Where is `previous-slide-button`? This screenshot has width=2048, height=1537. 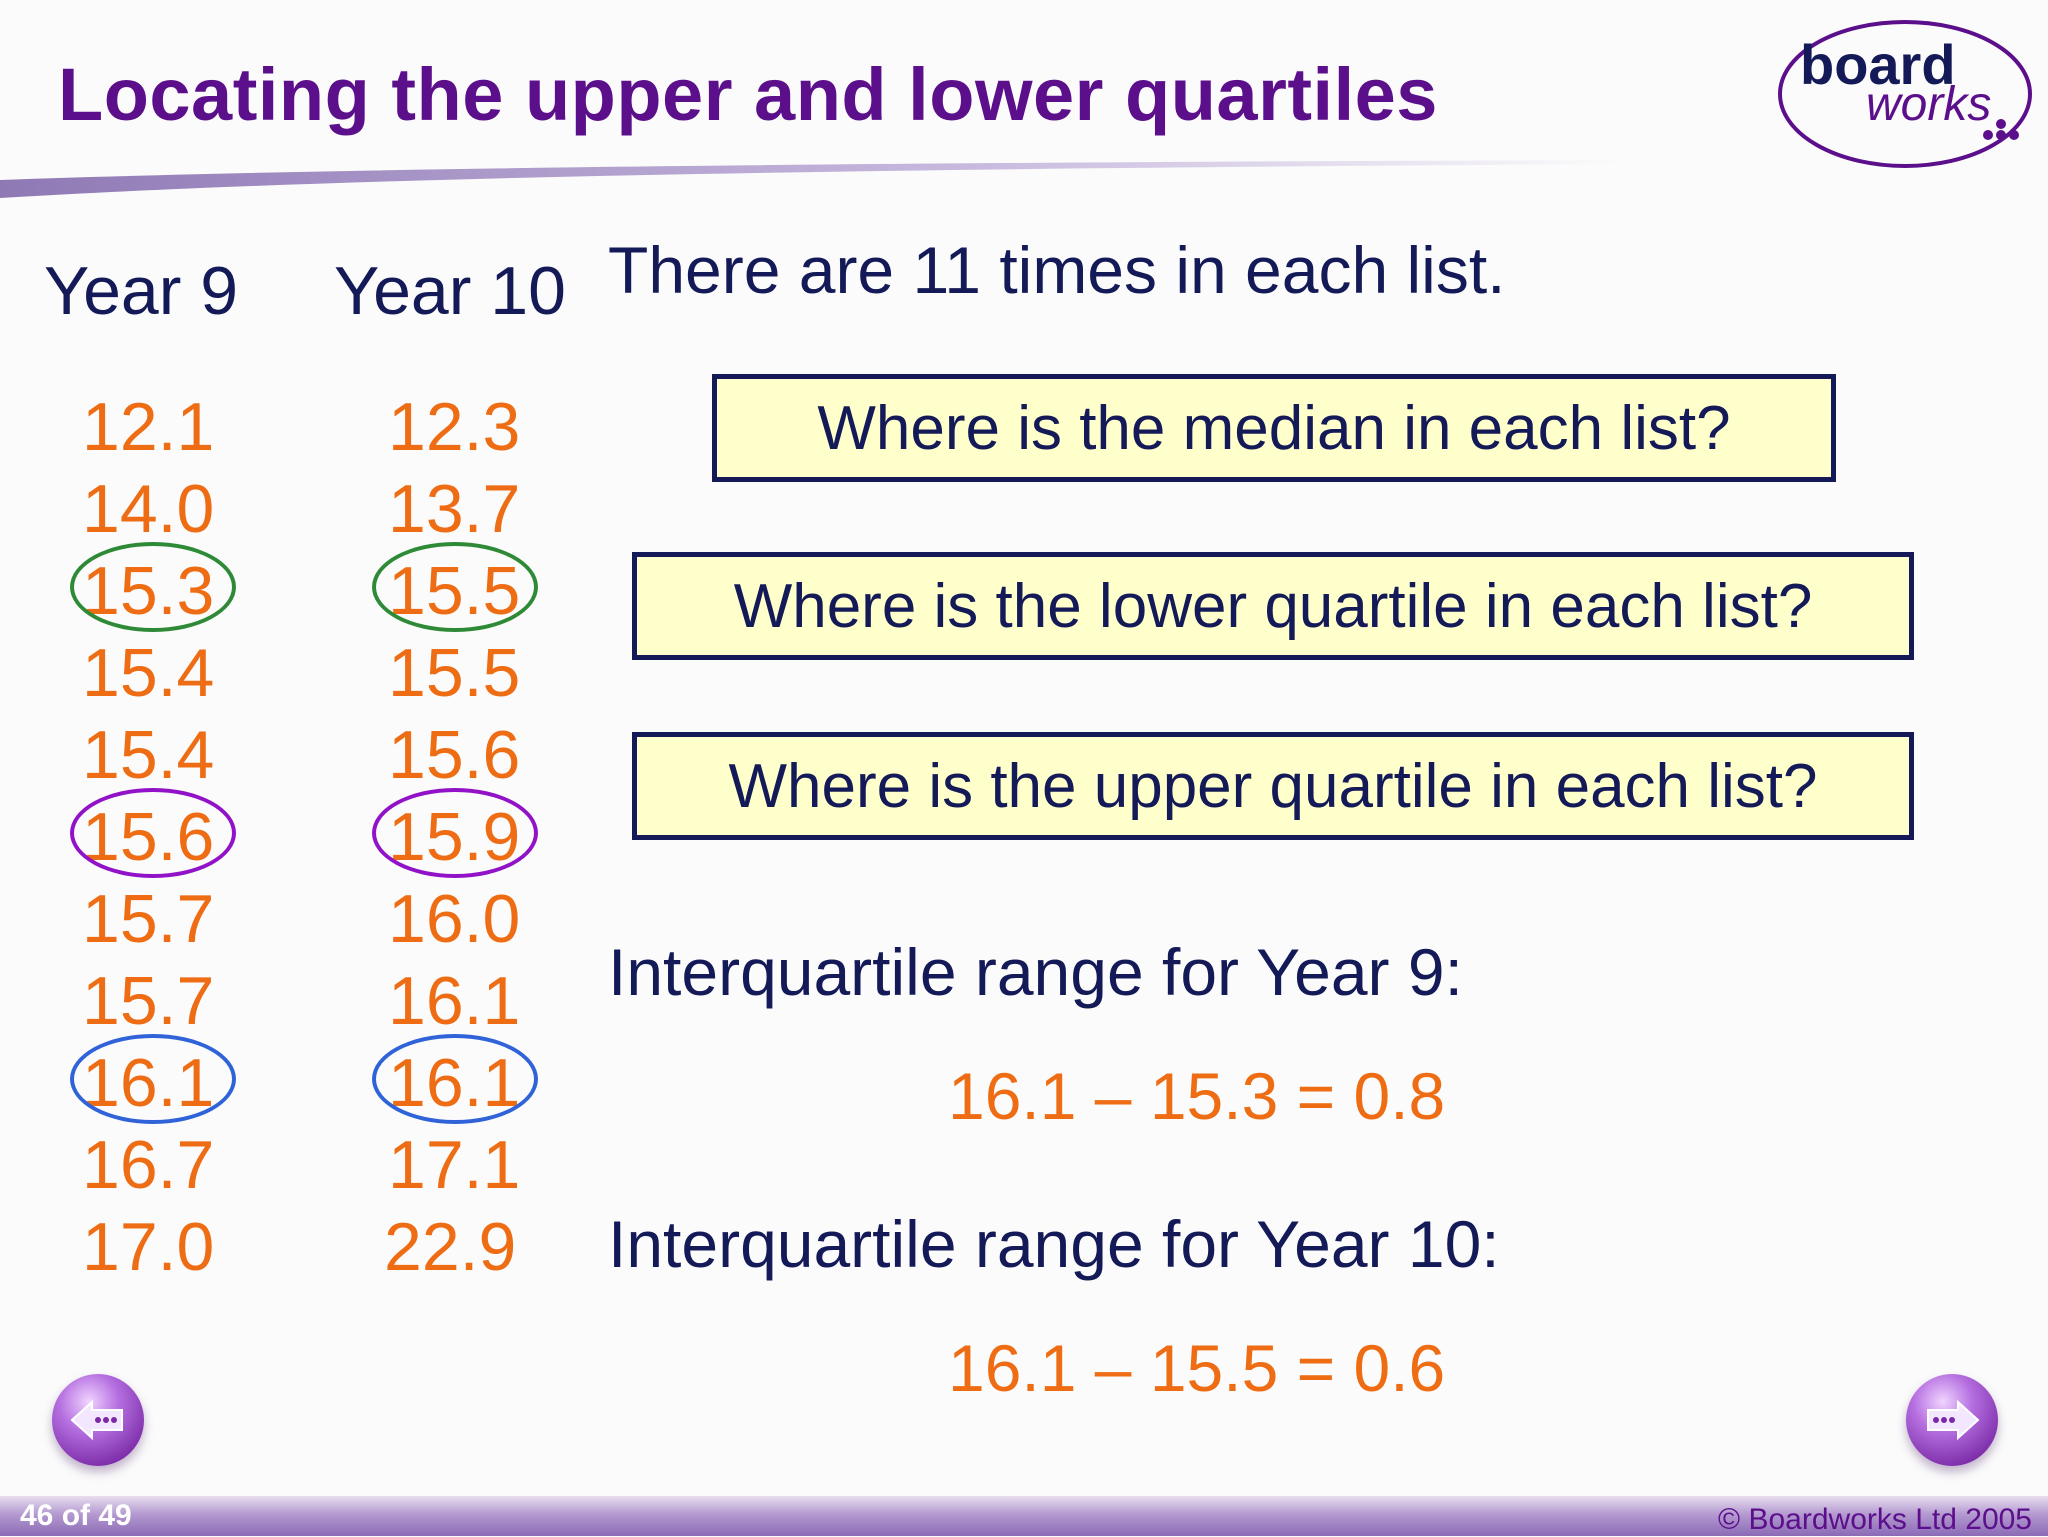 previous-slide-button is located at coordinates (98, 1420).